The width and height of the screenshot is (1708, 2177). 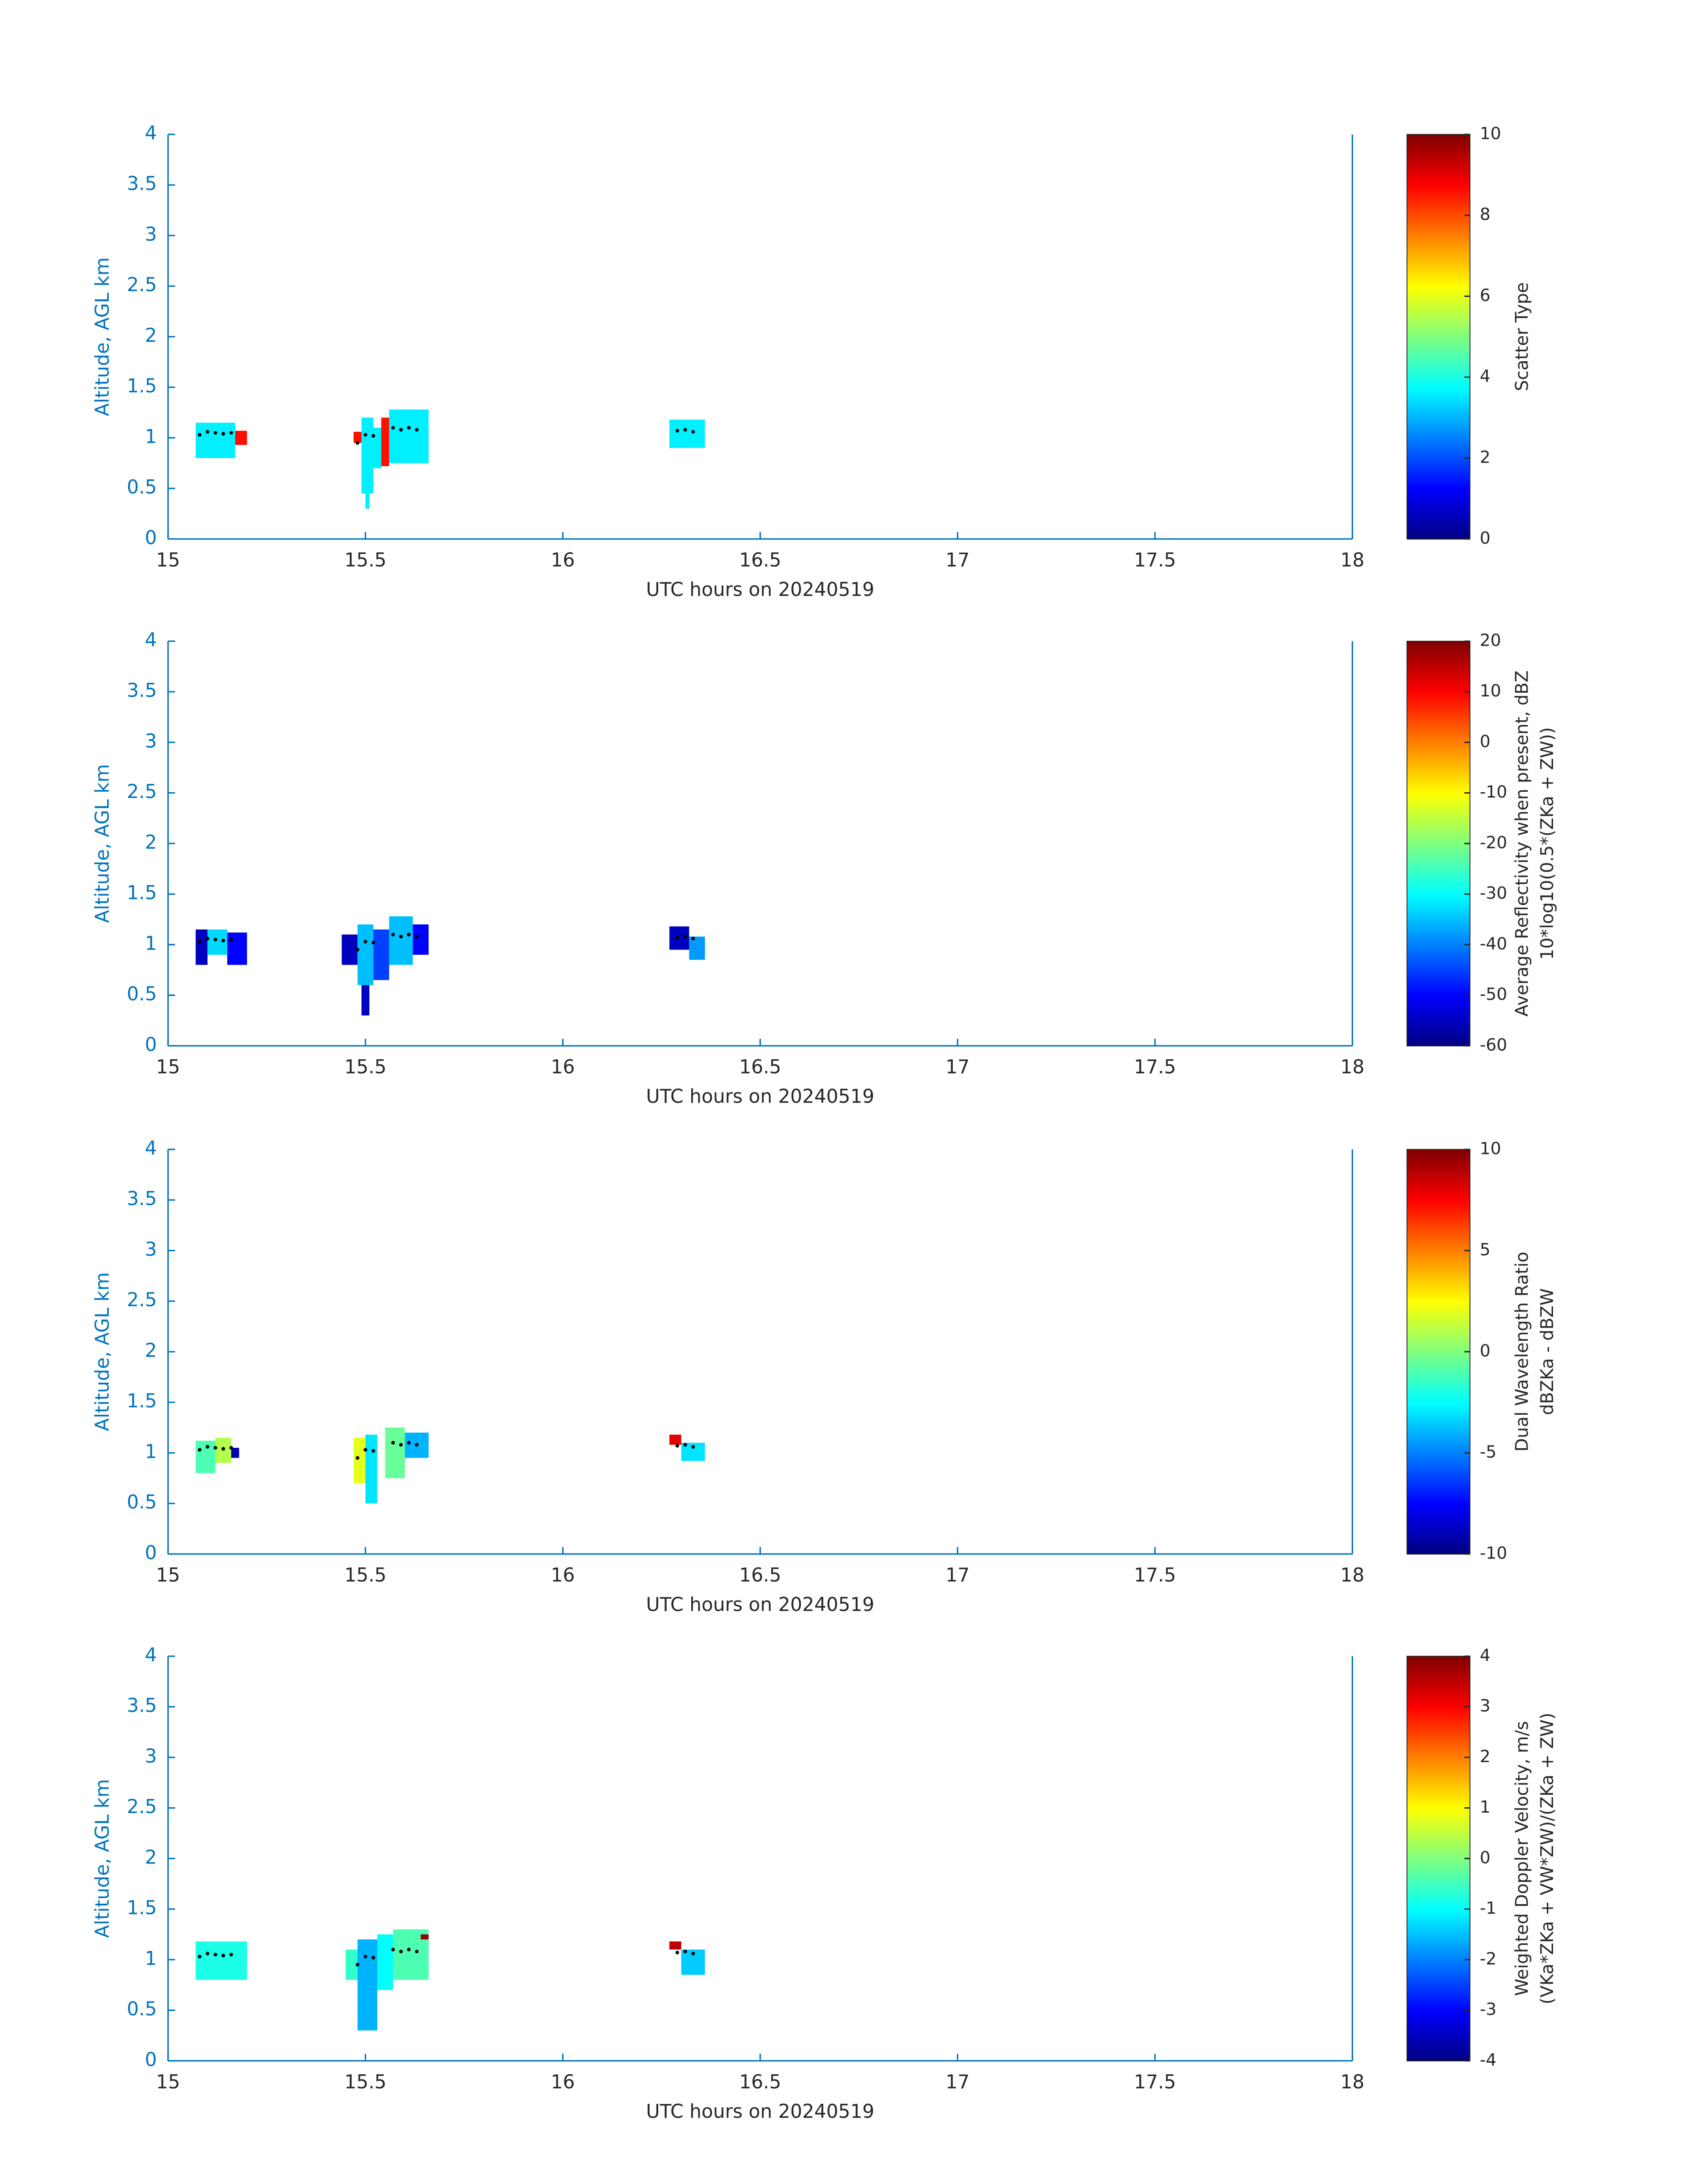 What do you see at coordinates (1522, 1352) in the screenshot?
I see `colorbar-label: Dual Wavelength Ratio` at bounding box center [1522, 1352].